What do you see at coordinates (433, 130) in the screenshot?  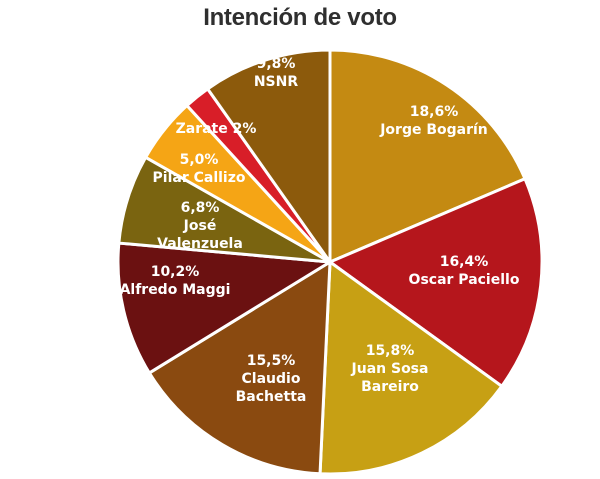 I see `slice-label-line: Jorge Bogarín` at bounding box center [433, 130].